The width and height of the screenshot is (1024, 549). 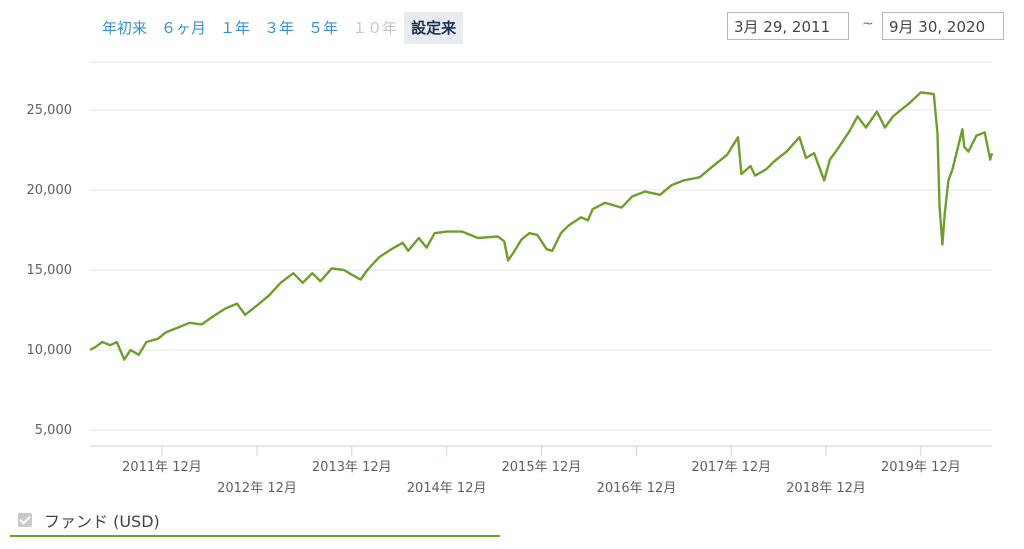 What do you see at coordinates (184, 28) in the screenshot?
I see `range-button-6m: ６ヶ月` at bounding box center [184, 28].